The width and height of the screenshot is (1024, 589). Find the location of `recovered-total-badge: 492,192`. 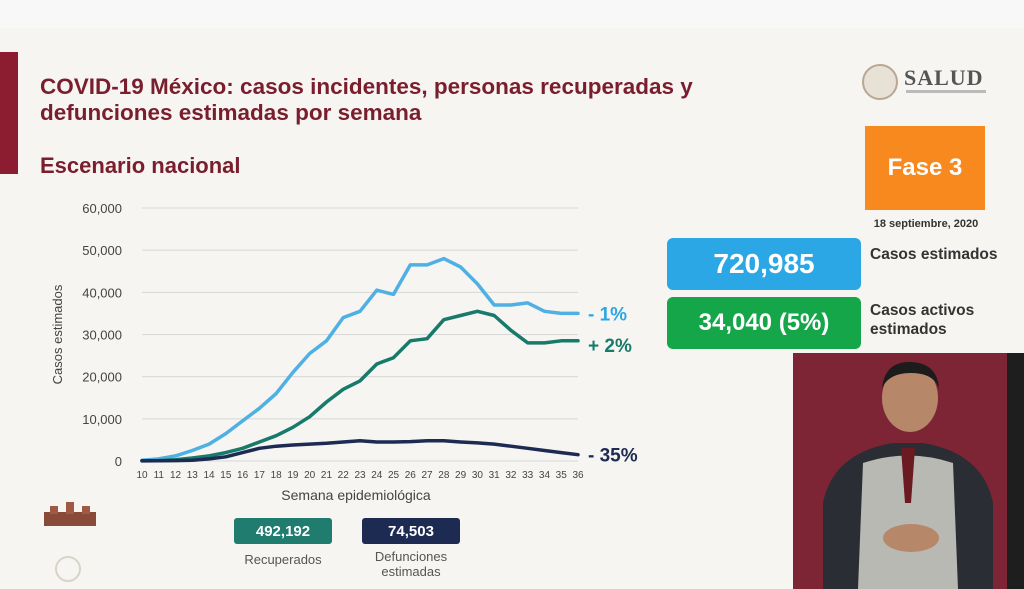

recovered-total-badge: 492,192 is located at coordinates (283, 531).